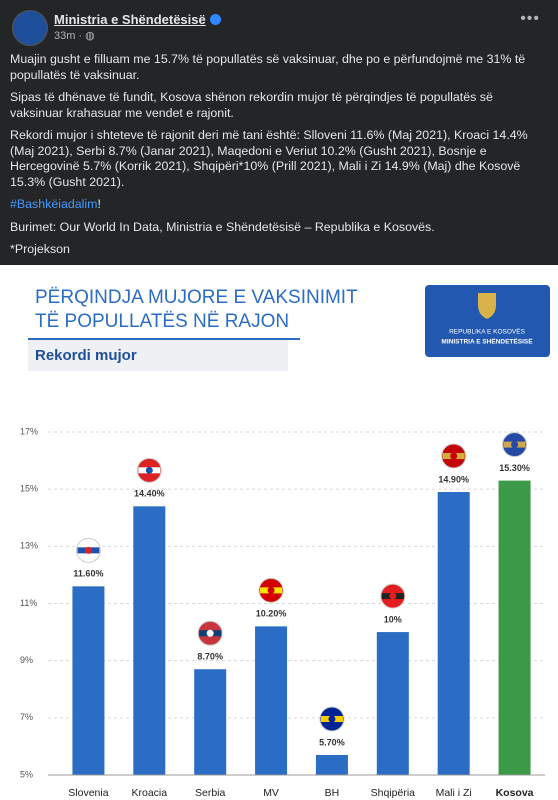  I want to click on y-tick-label: 7%, so click(26, 717).